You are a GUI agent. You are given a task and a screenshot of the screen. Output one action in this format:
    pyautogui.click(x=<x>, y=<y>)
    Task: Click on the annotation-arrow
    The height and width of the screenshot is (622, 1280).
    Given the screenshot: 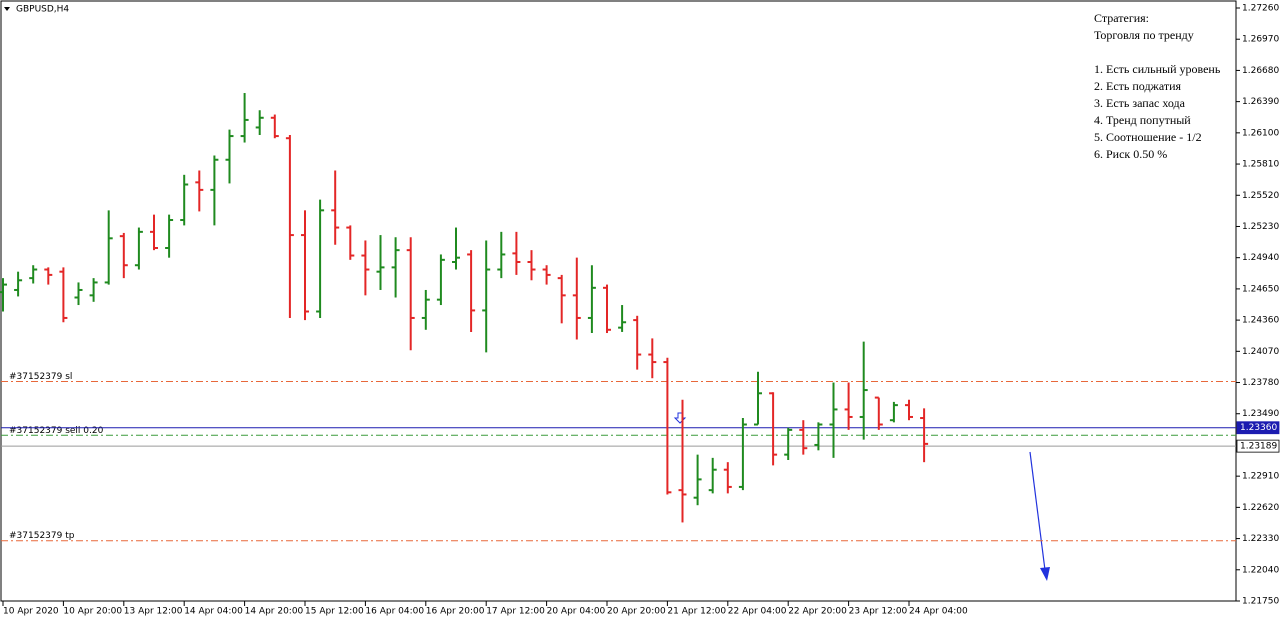 What is the action you would take?
    pyautogui.click(x=1038, y=515)
    